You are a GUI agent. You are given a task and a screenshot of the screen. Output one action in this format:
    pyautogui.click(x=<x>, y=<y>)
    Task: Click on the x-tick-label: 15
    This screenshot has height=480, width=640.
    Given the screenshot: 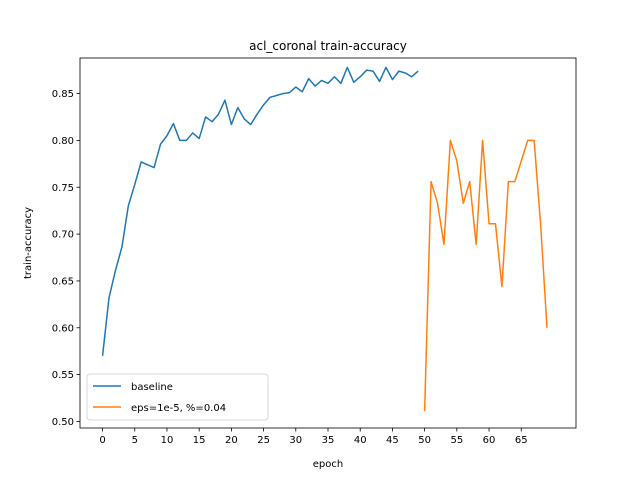 What is the action you would take?
    pyautogui.click(x=199, y=440)
    